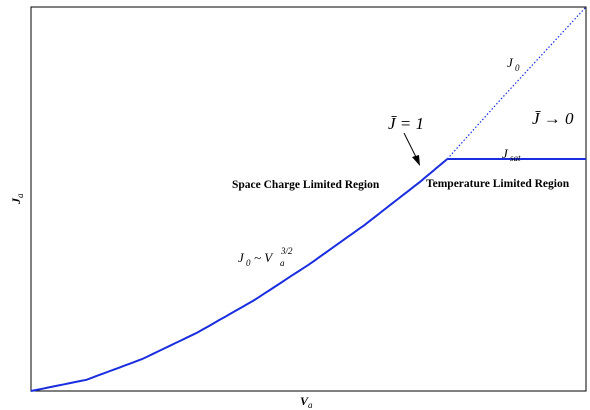 The height and width of the screenshot is (410, 590). Describe the element at coordinates (248, 263) in the screenshot. I see `svg-text: 0` at that location.